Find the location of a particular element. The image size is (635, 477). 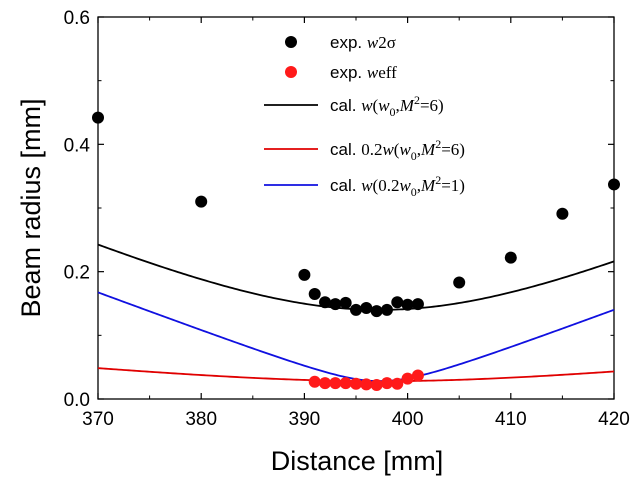

calculated-curve is located at coordinates (356, 277).